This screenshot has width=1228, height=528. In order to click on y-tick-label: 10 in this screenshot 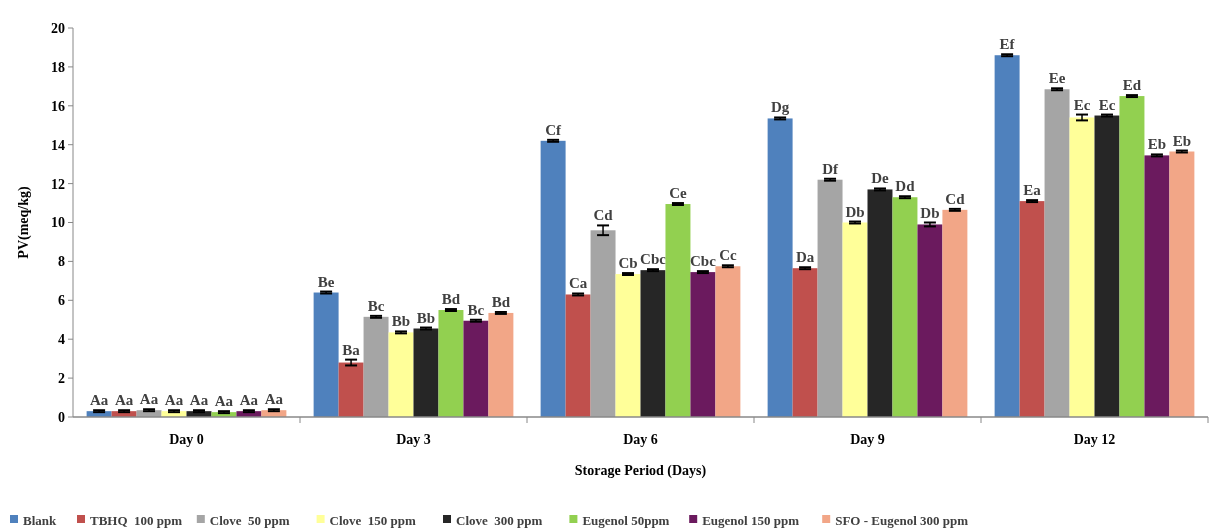, I will do `click(58, 223)`.